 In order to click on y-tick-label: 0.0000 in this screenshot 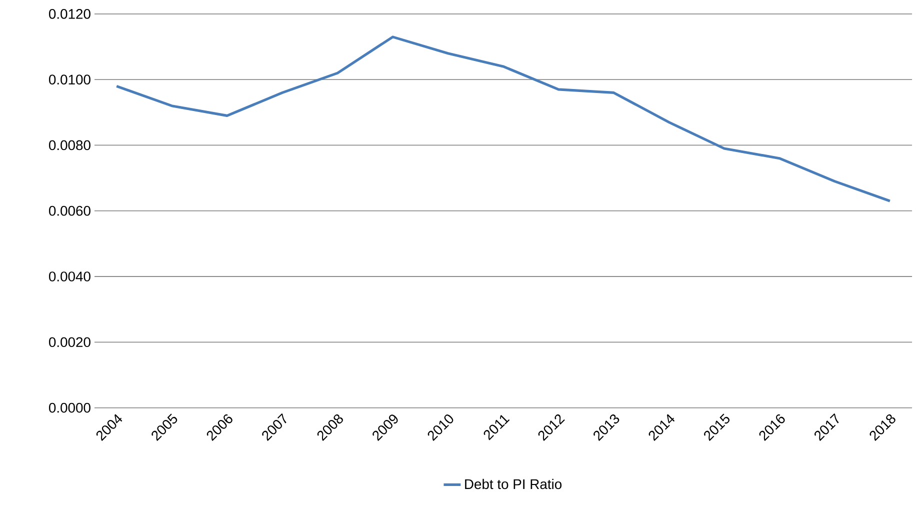, I will do `click(69, 407)`.